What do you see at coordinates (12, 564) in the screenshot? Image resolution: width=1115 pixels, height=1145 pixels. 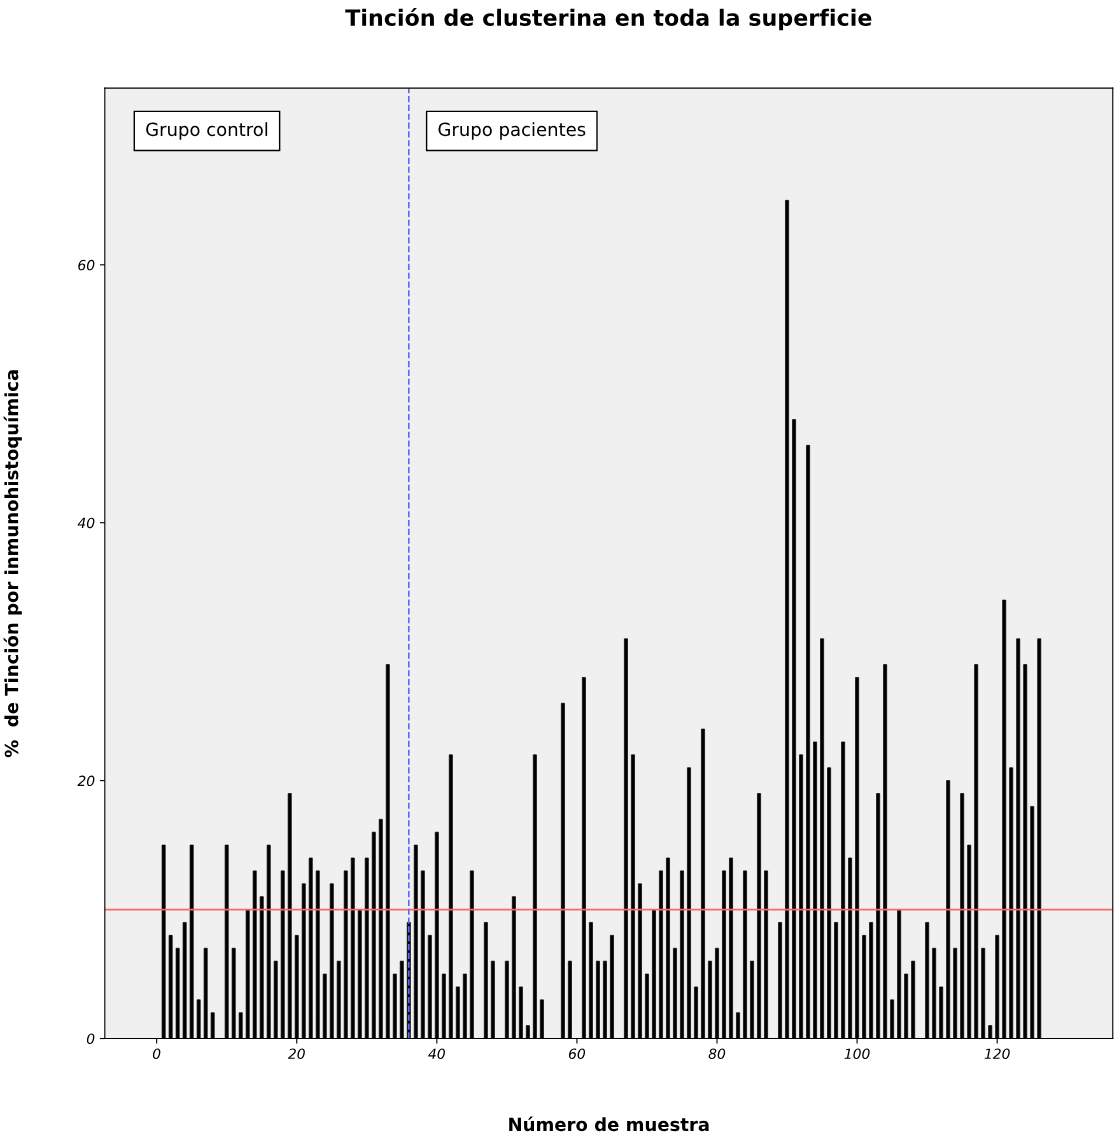 I see `y-axis-title: % de Tinción por inmunohistoquímica` at bounding box center [12, 564].